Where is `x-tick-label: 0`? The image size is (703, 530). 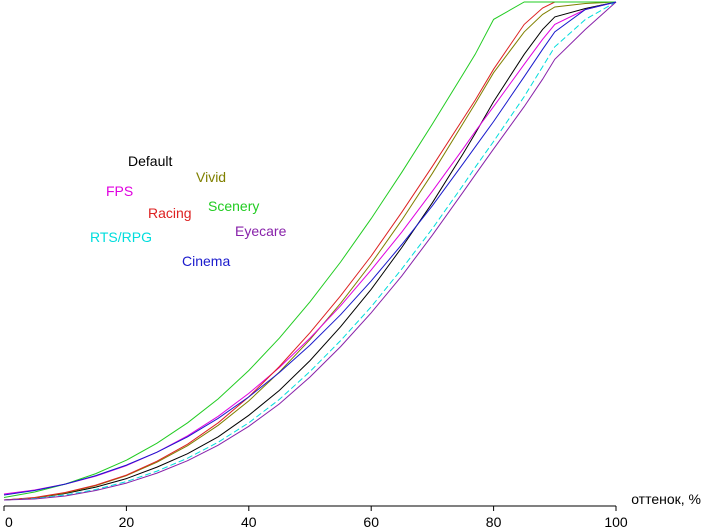
x-tick-label: 0 is located at coordinates (9, 522).